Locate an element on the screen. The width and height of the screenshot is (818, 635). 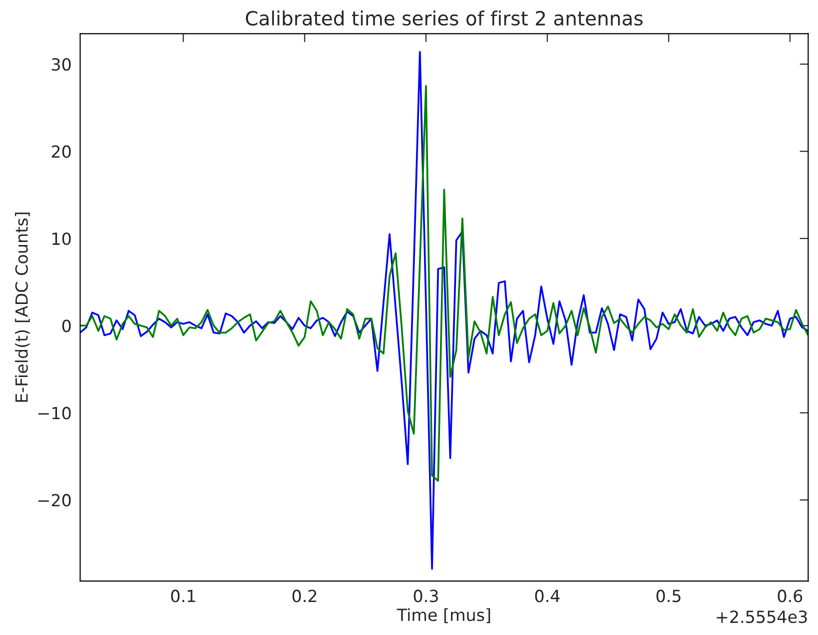
y-tick-label: −10 is located at coordinates (54, 413).